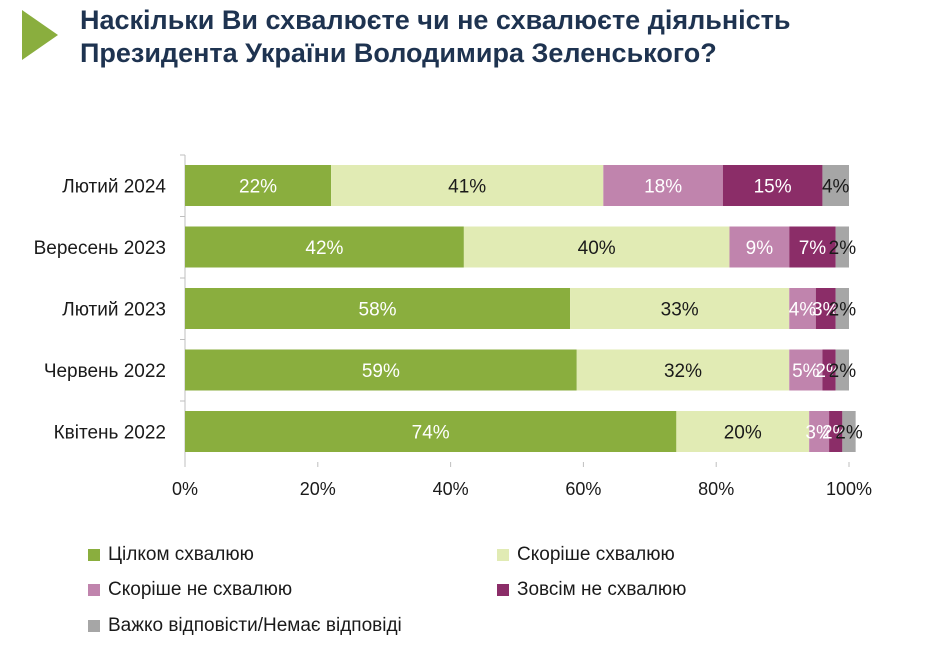  I want to click on data-label: 41%, so click(467, 187).